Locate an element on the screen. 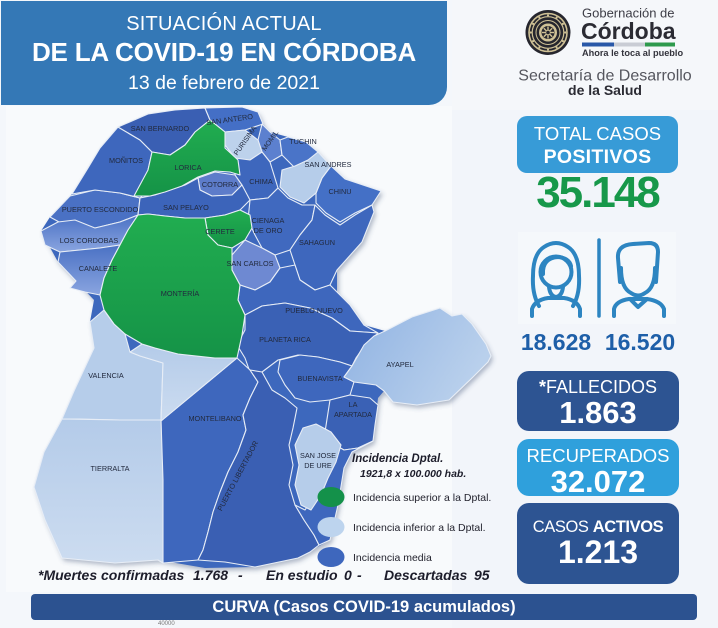  svg-text: COTORRA is located at coordinates (220, 184).